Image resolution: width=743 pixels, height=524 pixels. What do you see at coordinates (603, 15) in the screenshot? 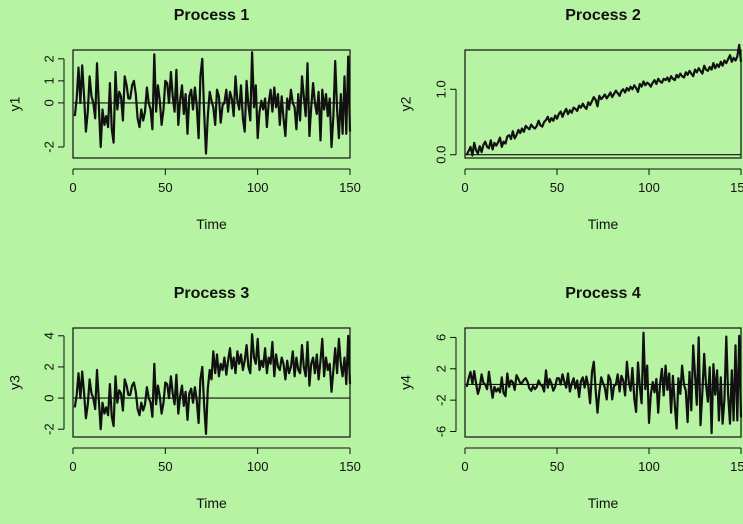
I see `chart-title: Process 2` at bounding box center [603, 15].